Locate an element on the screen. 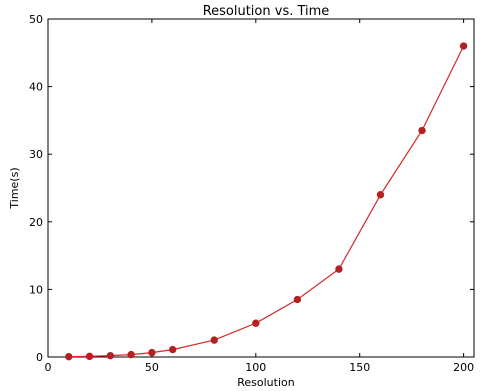 The image size is (480, 391). x-tick-label: 100 is located at coordinates (255, 367).